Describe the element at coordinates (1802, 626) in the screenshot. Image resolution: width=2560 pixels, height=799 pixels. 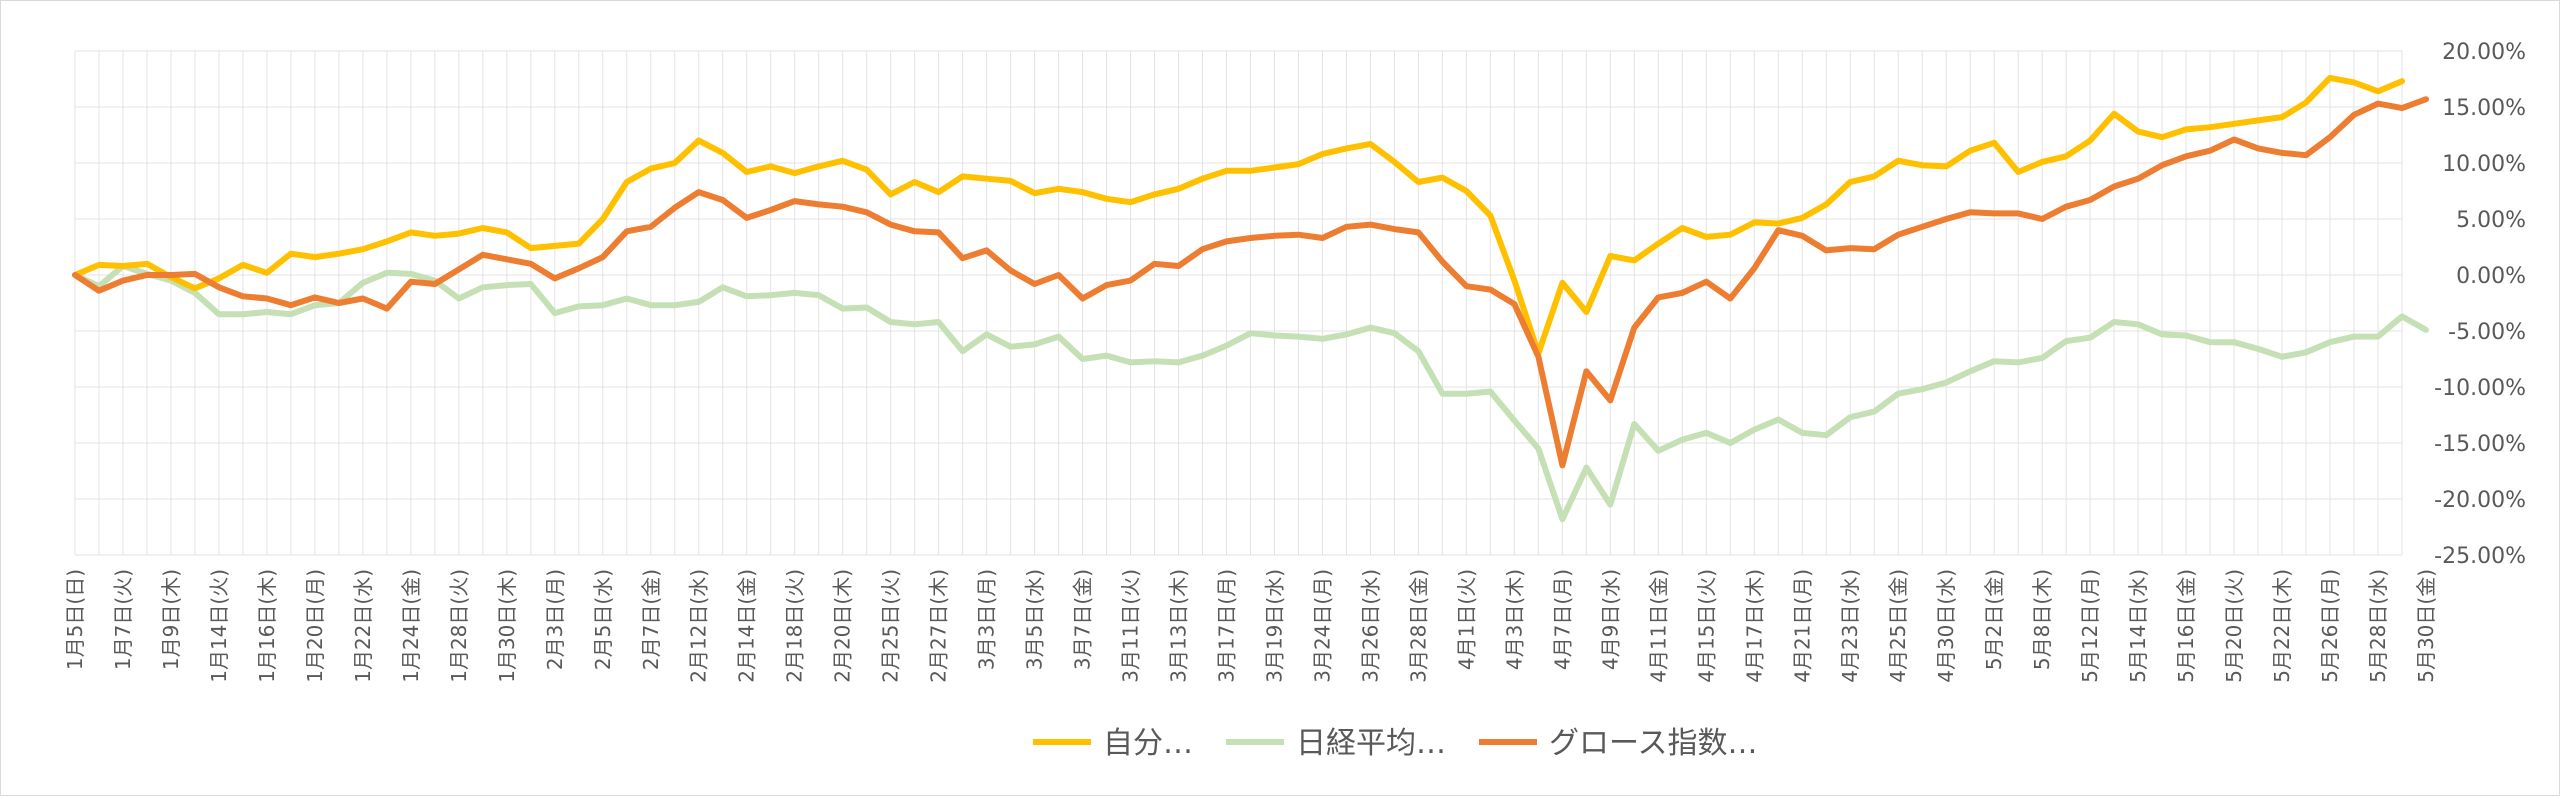
I see `x-tick-label: 4月21日(月)` at that location.